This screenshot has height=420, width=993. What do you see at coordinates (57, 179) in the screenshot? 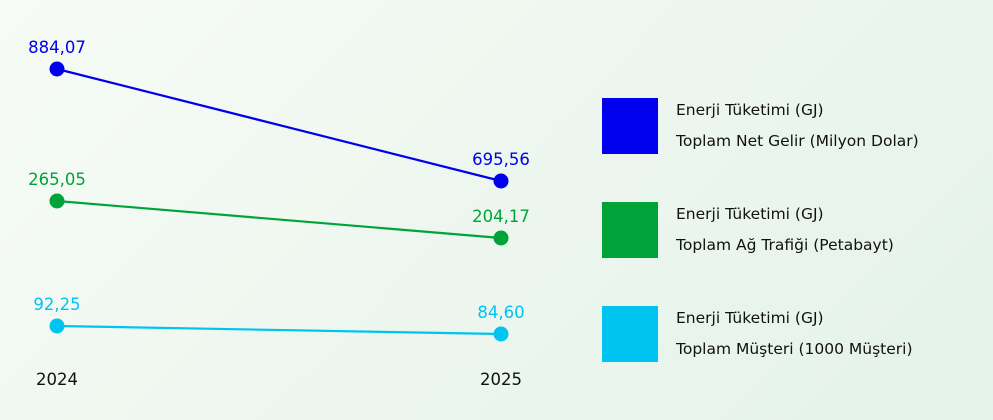
I see `data-label: 265,05` at bounding box center [57, 179].